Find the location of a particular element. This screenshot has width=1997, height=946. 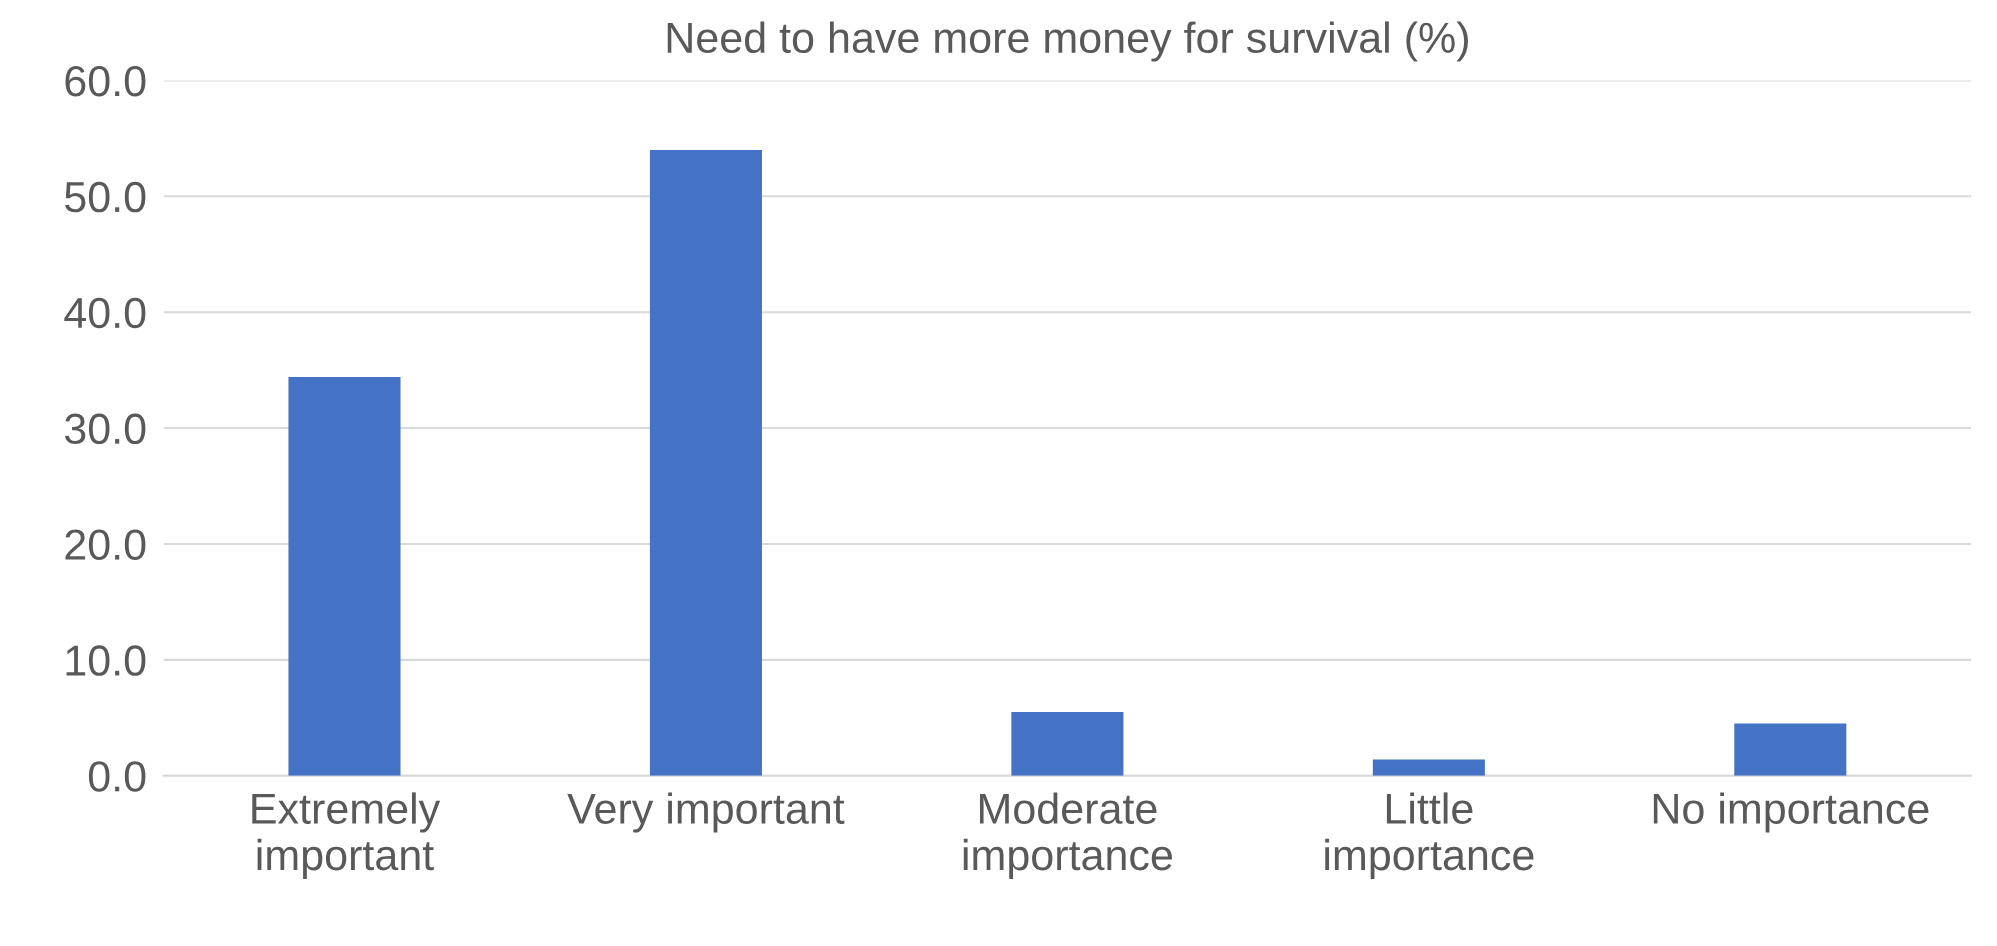

y-tick-label: 60.0 is located at coordinates (105, 81).